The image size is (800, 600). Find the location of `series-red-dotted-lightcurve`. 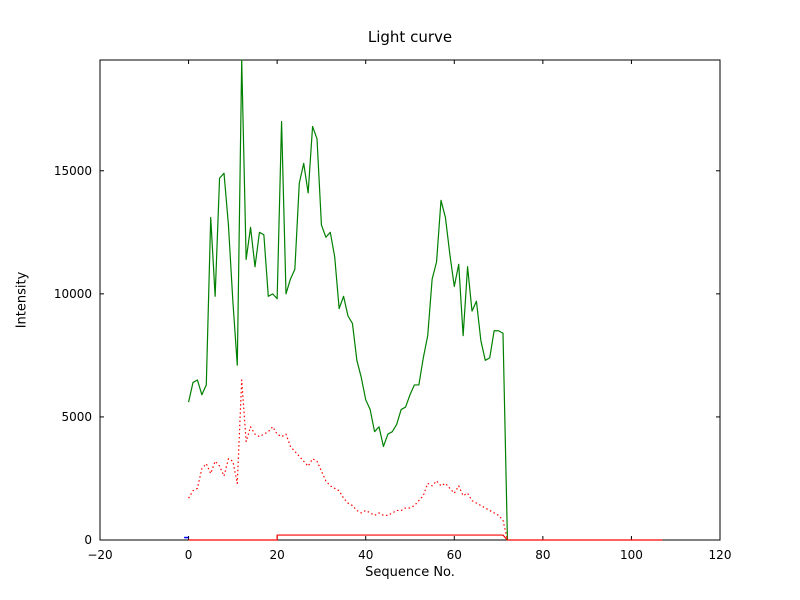

series-red-dotted-lightcurve is located at coordinates (348, 460).